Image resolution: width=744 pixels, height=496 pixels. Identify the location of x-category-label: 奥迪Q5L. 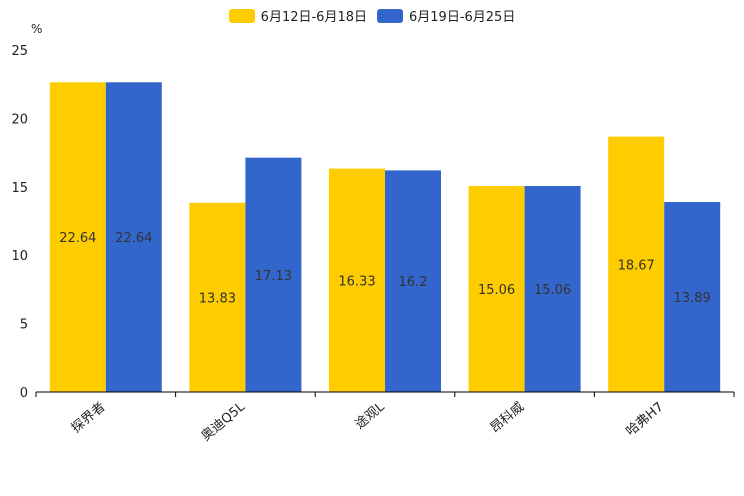
(224, 421).